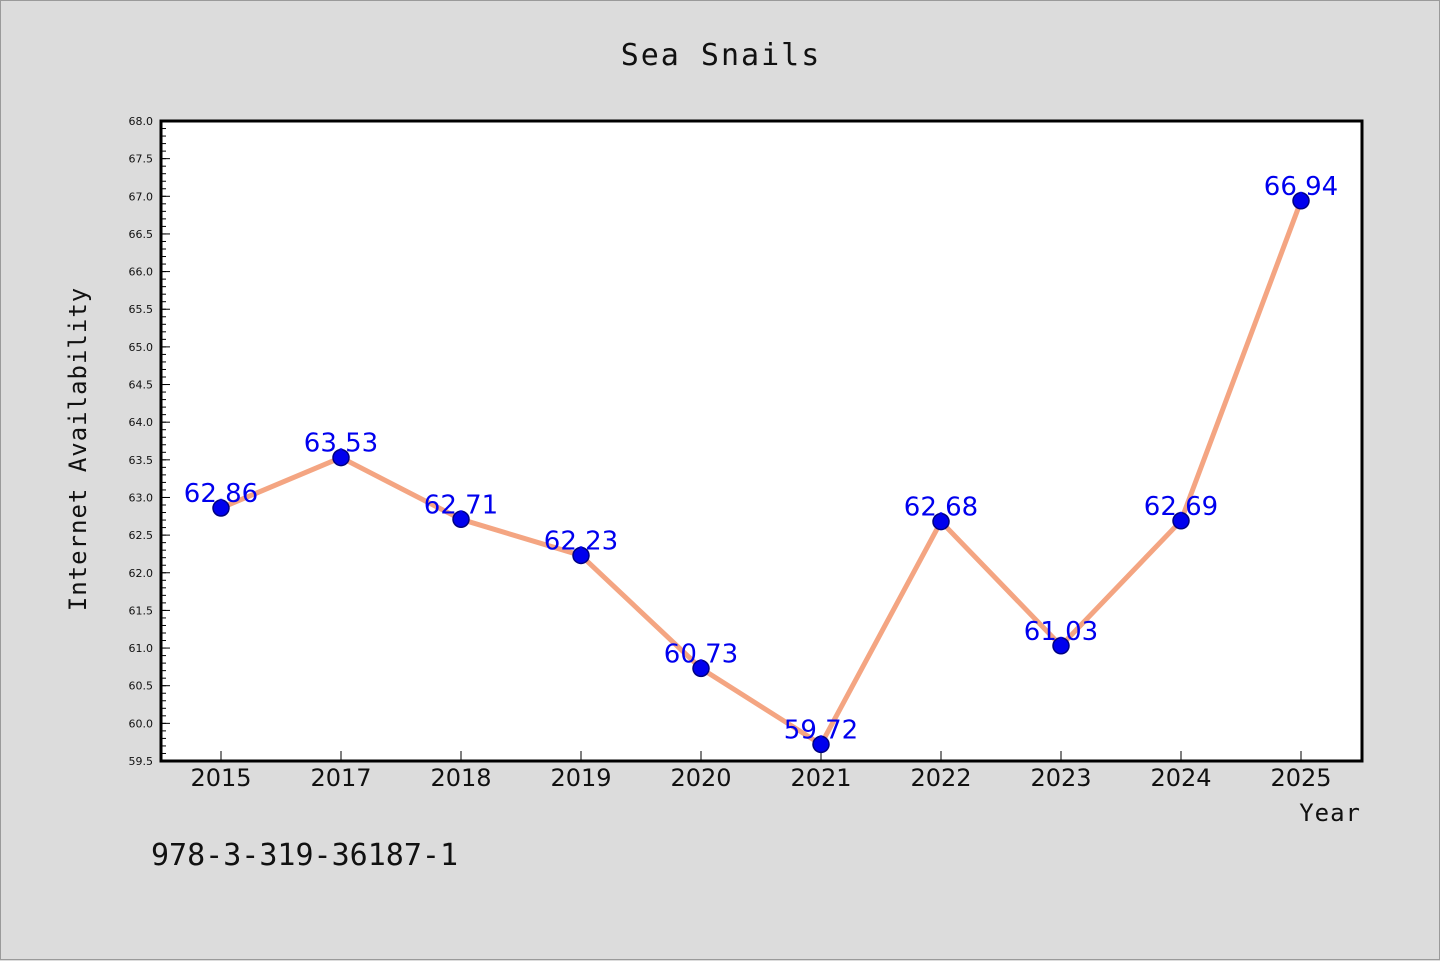 This screenshot has width=1440, height=961. I want to click on y-tick-label: 66.0, so click(141, 272).